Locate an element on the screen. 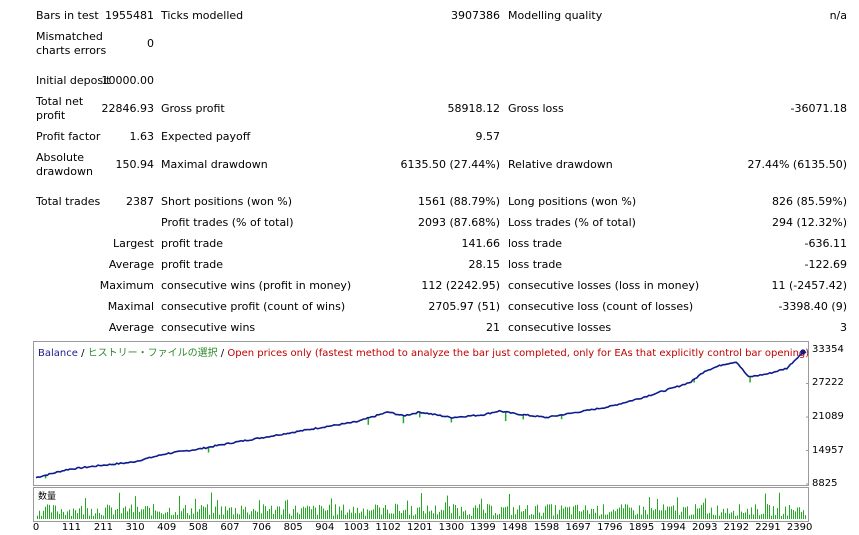 This screenshot has height=535, width=859. lt-value: 294 (12.32%) is located at coordinates (809, 222).